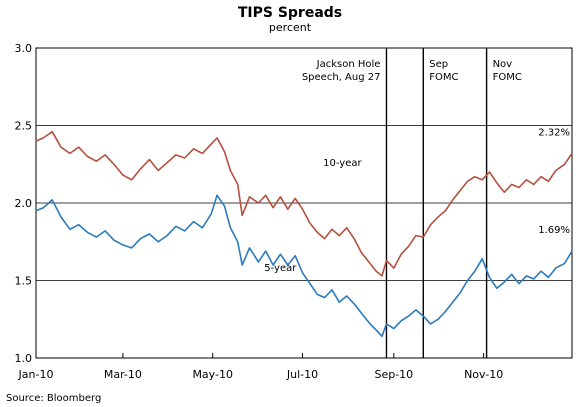 The image size is (580, 407). I want to click on series-end-label: 1.69%, so click(554, 230).